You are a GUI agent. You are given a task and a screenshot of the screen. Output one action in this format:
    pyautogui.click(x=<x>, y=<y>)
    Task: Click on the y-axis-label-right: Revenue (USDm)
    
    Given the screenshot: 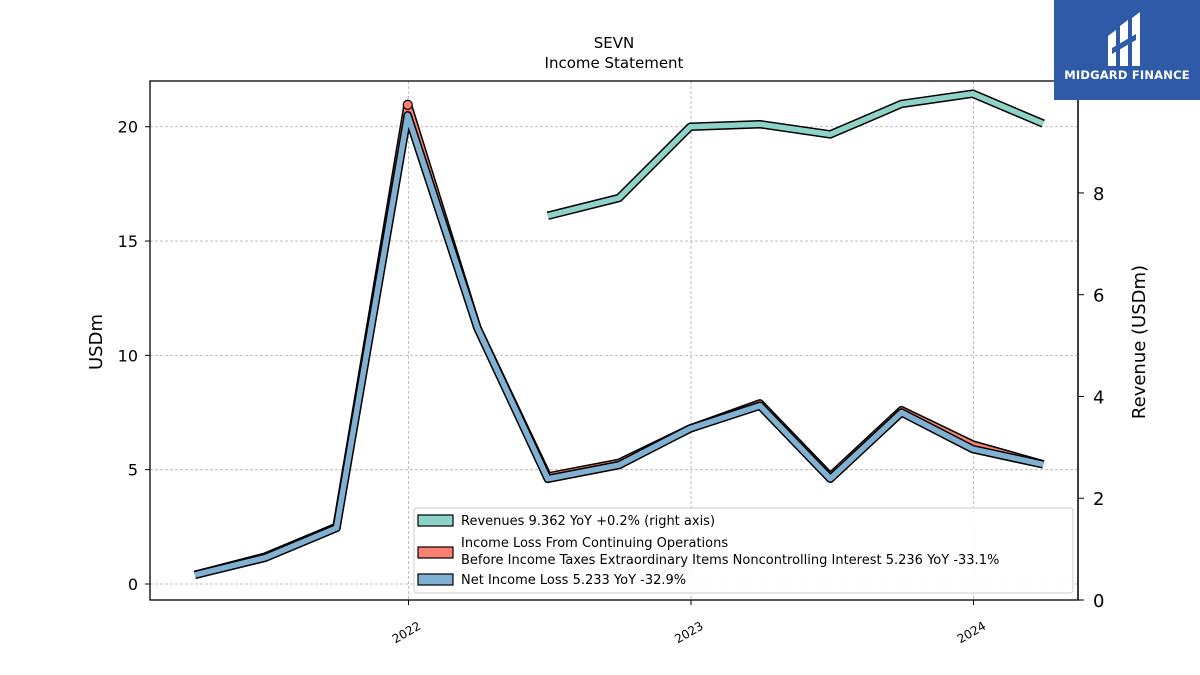 What is the action you would take?
    pyautogui.click(x=1139, y=342)
    